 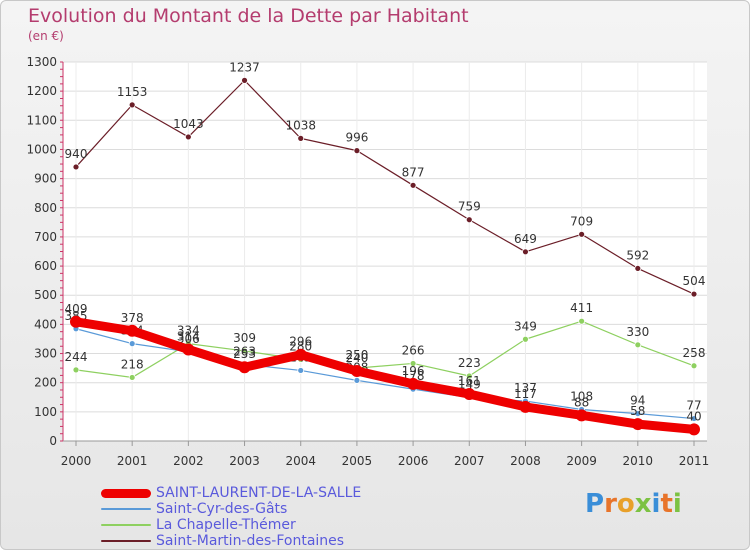 What do you see at coordinates (132, 364) in the screenshot?
I see `data-label: 218` at bounding box center [132, 364].